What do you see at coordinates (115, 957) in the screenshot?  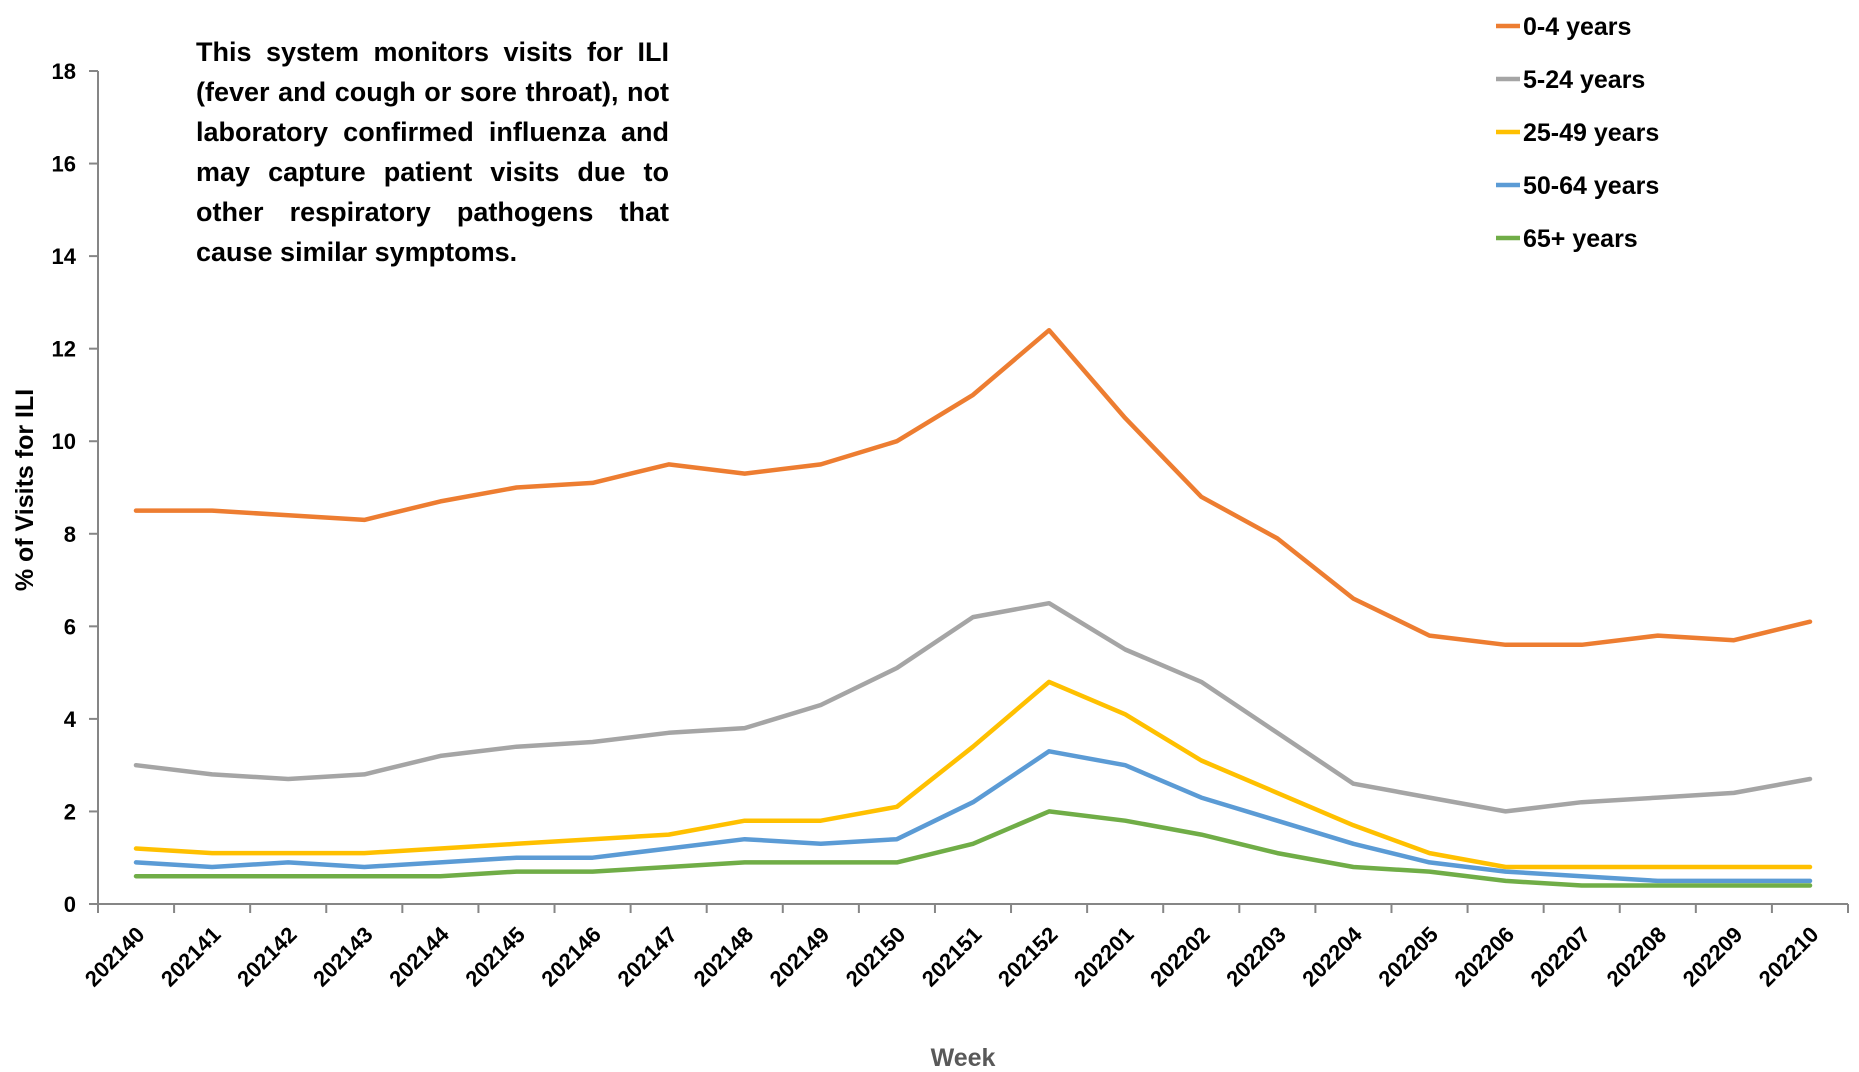 I see `x-tick-label: 202140` at bounding box center [115, 957].